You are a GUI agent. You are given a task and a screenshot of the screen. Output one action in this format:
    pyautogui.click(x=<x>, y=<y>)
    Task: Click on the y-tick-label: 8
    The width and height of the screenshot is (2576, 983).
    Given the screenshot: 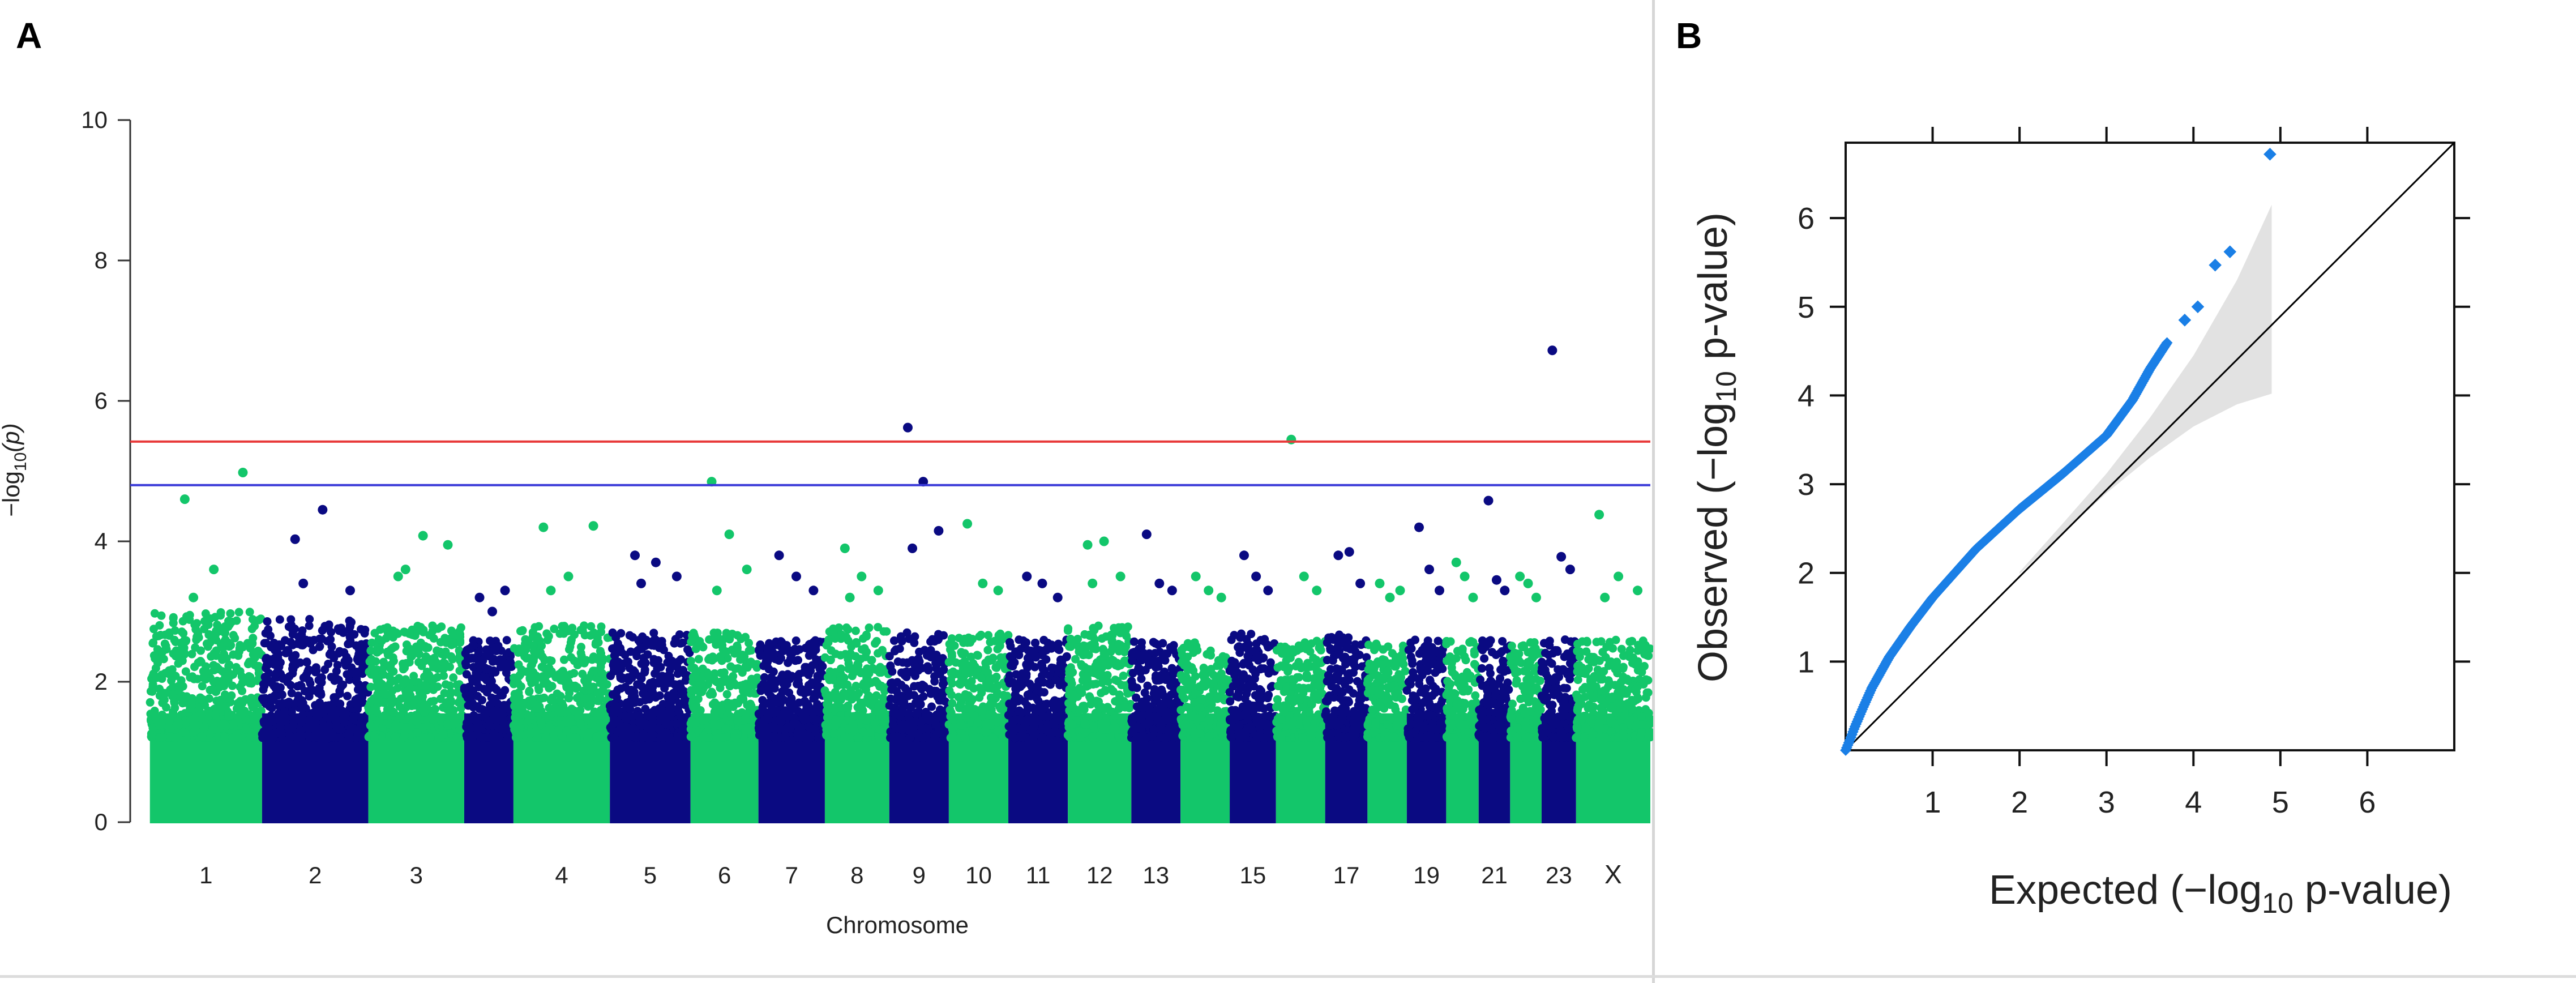 What is the action you would take?
    pyautogui.click(x=101, y=260)
    